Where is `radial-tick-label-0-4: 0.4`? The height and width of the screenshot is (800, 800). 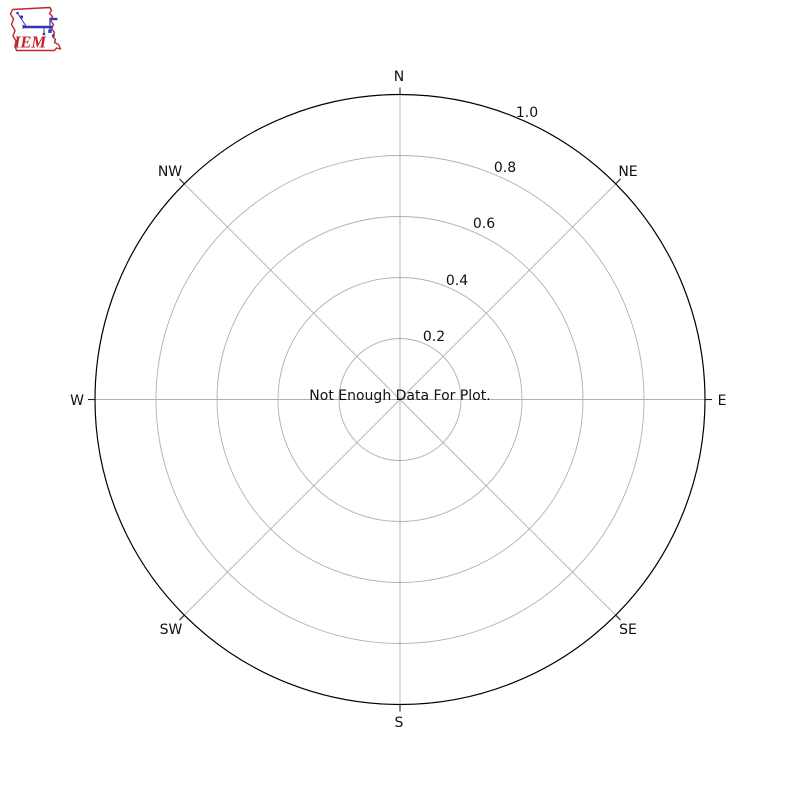
radial-tick-label-0-4: 0.4 is located at coordinates (457, 281).